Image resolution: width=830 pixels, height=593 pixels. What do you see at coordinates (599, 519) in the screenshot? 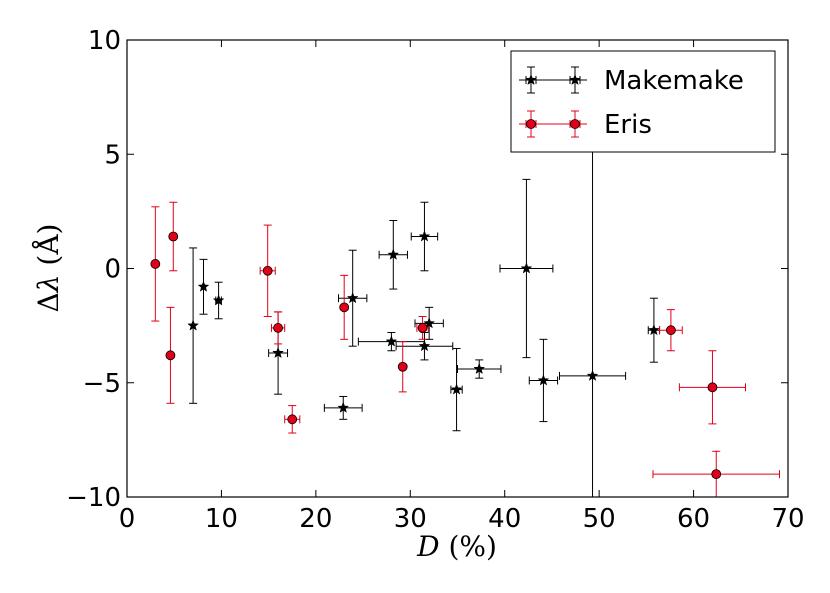
I see `x-tick-label: 50` at bounding box center [599, 519].